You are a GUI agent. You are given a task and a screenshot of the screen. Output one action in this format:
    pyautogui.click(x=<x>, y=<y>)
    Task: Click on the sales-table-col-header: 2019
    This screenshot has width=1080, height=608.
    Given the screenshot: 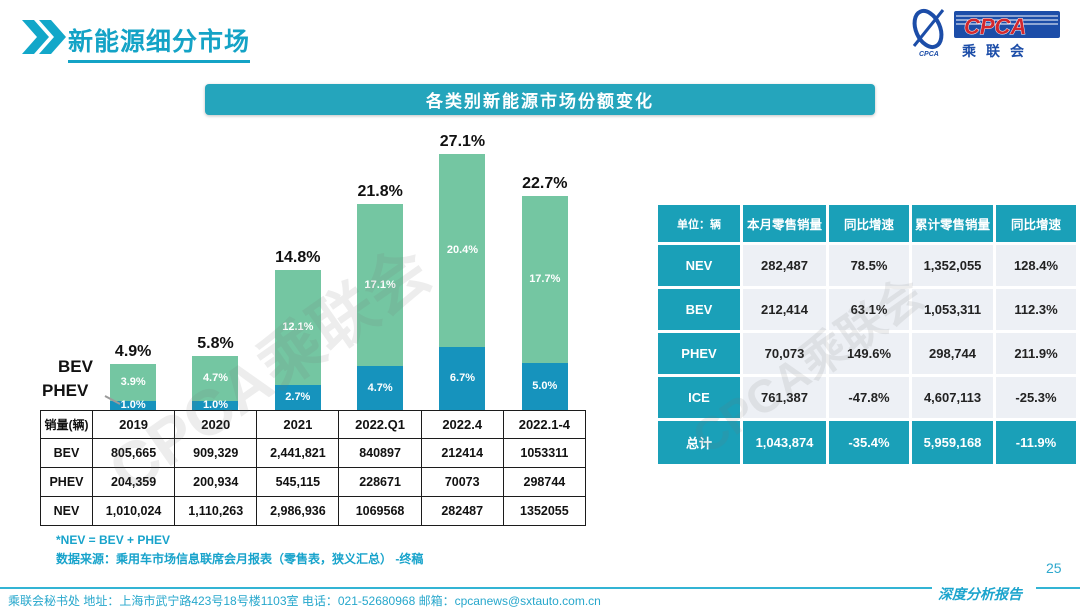 What is the action you would take?
    pyautogui.click(x=133, y=424)
    